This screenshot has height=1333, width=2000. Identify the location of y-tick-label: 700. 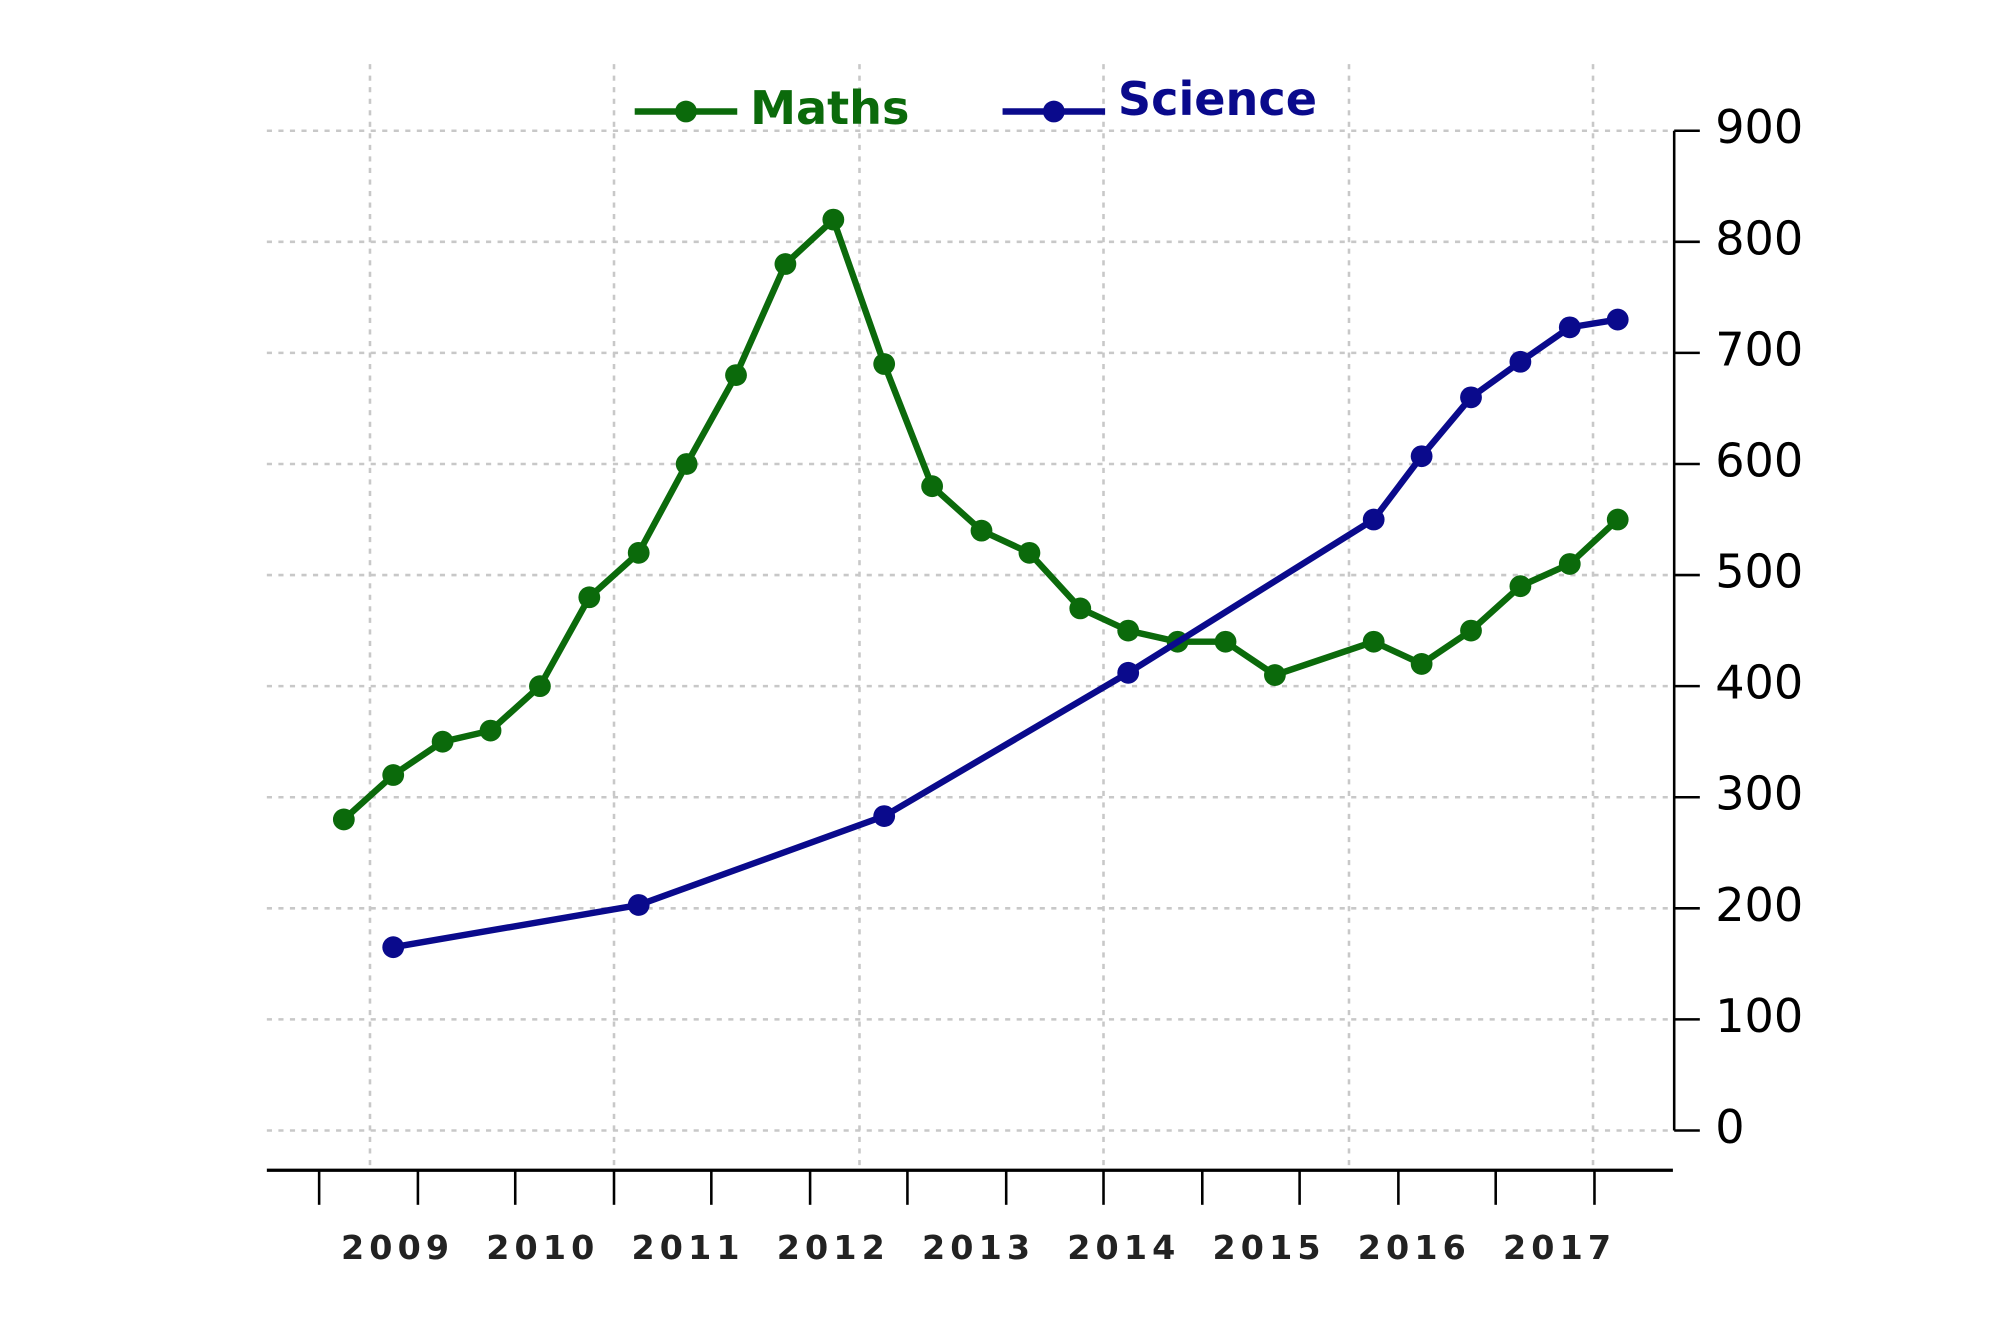
(1759, 349).